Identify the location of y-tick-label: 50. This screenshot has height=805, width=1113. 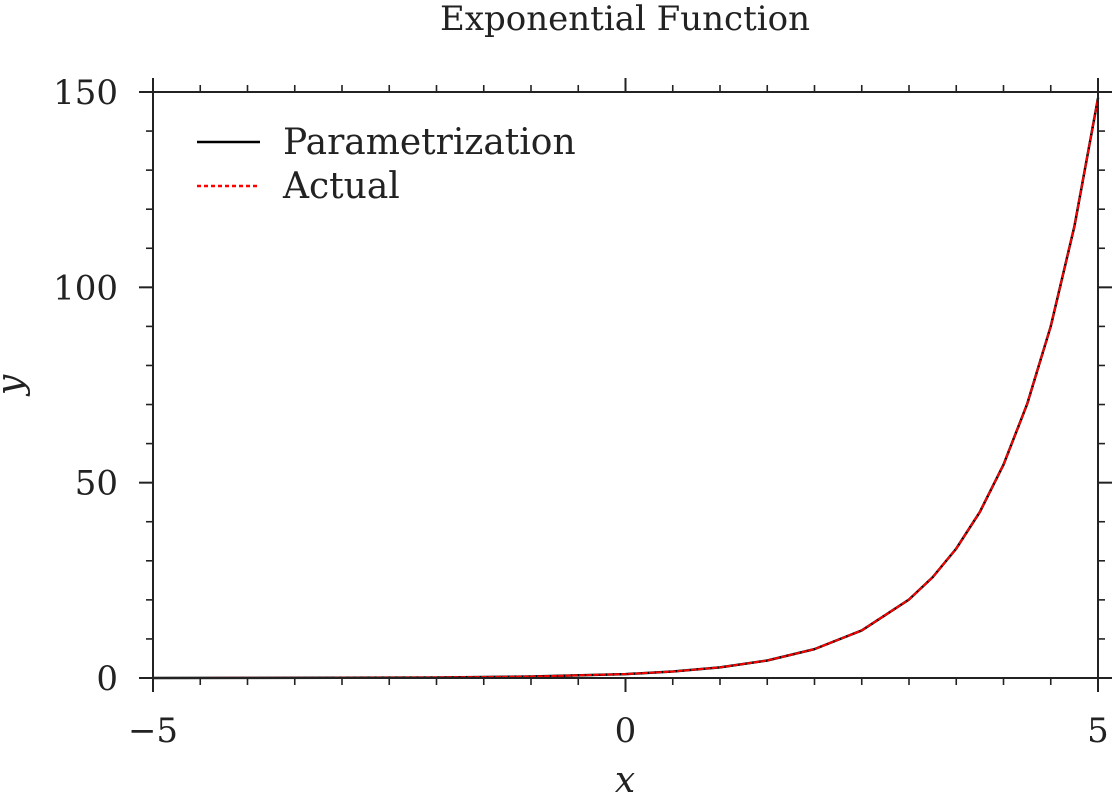
(96, 484).